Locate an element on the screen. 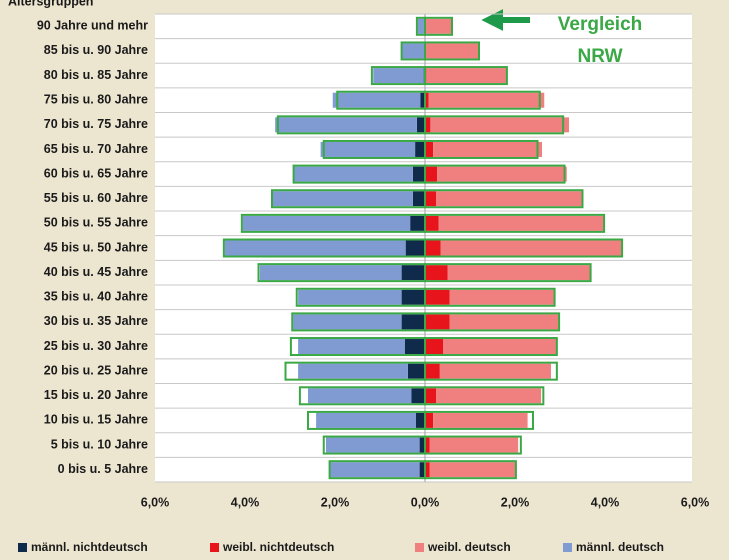 The height and width of the screenshot is (560, 729). y-axis-label: Altersgruppen is located at coordinates (50, 4).